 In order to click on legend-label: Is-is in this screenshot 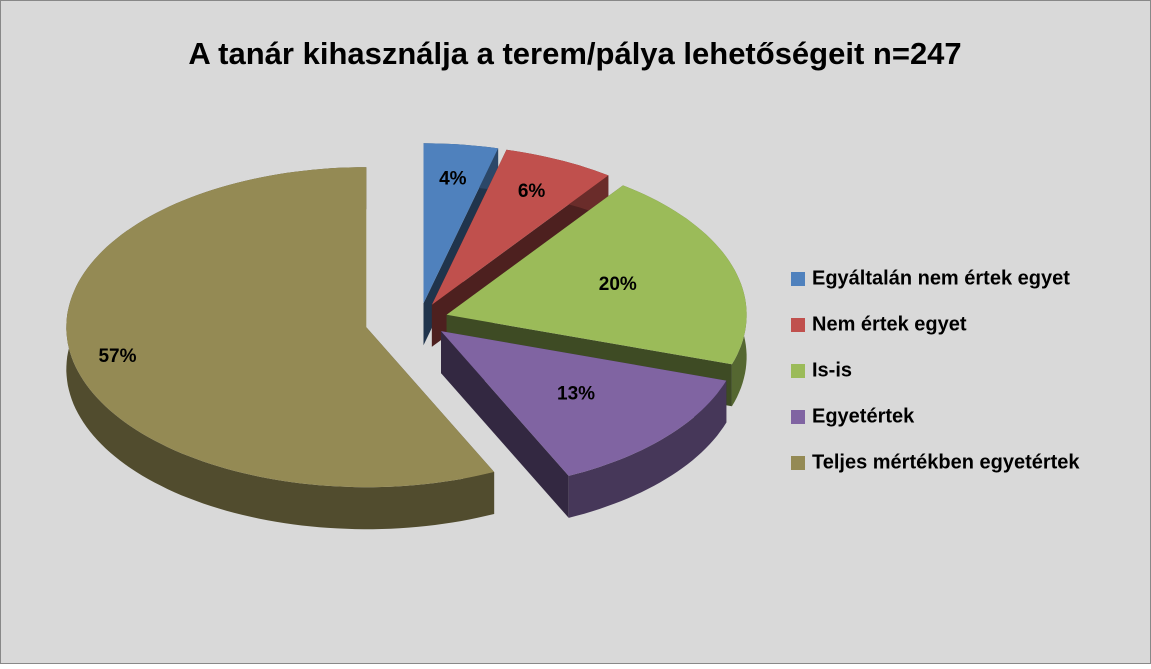, I will do `click(832, 370)`.